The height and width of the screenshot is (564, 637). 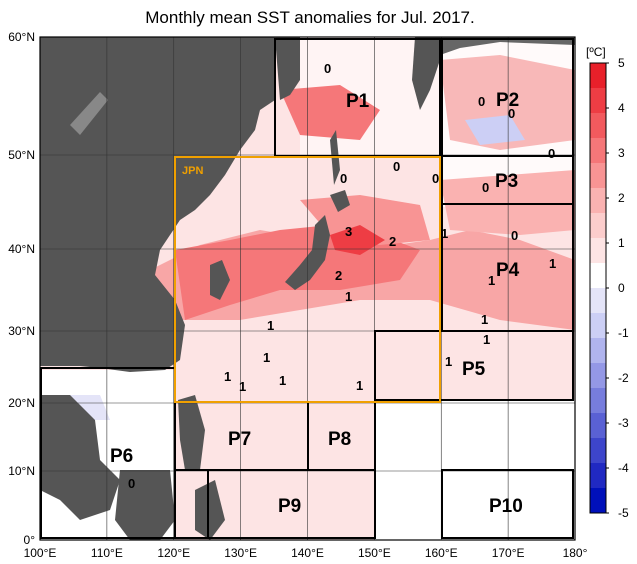 What do you see at coordinates (365, 220) in the screenshot?
I see `warm-north-japan` at bounding box center [365, 220].